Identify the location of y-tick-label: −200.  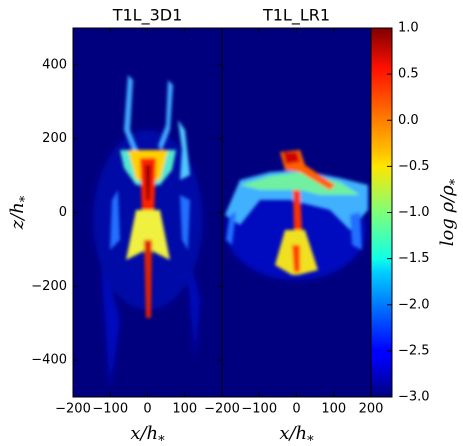
(49, 286).